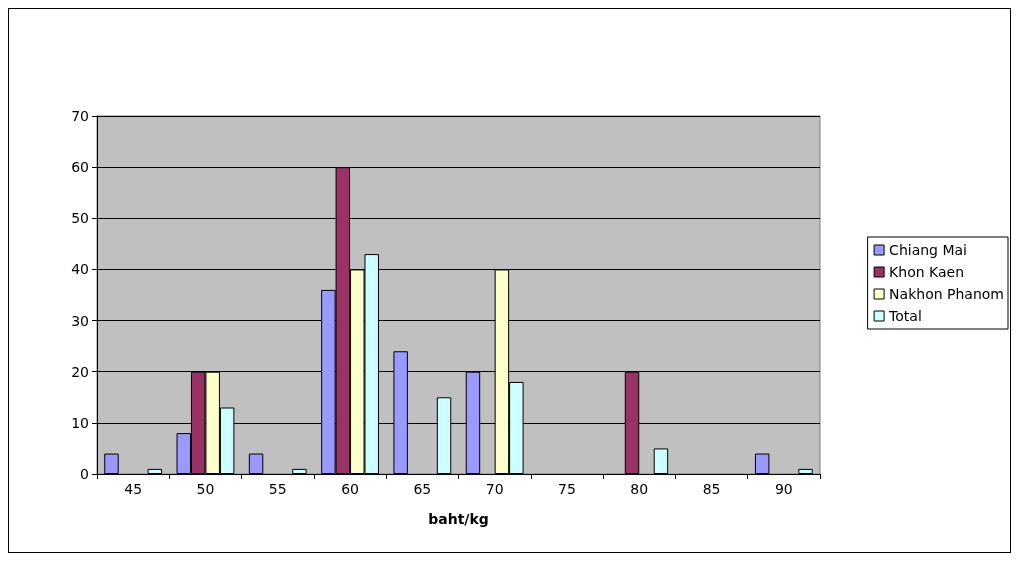  Describe the element at coordinates (711, 489) in the screenshot. I see `x-tick-label: 85` at that location.